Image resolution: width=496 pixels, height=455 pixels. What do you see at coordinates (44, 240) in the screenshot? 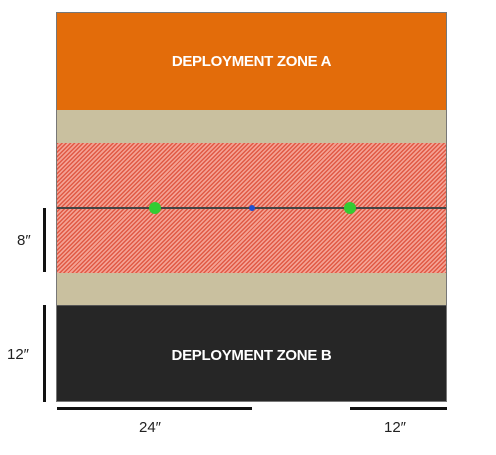
I see `measure-bar-8in` at bounding box center [44, 240].